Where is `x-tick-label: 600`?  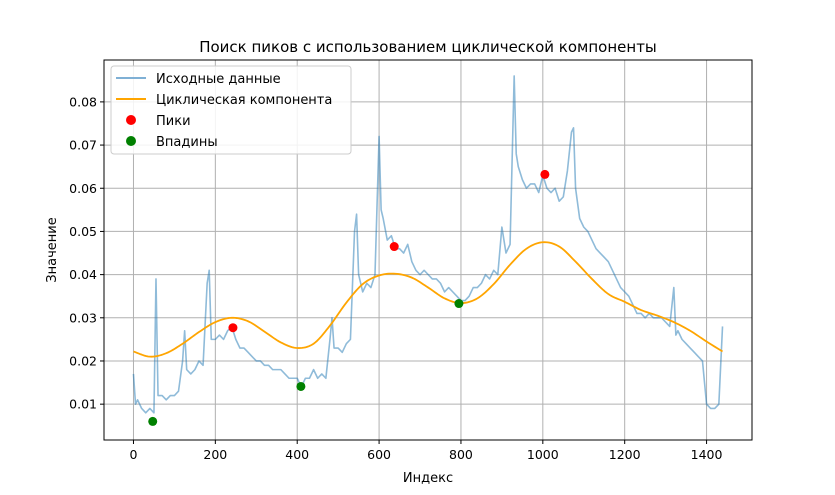
x-tick-label: 600 is located at coordinates (379, 454).